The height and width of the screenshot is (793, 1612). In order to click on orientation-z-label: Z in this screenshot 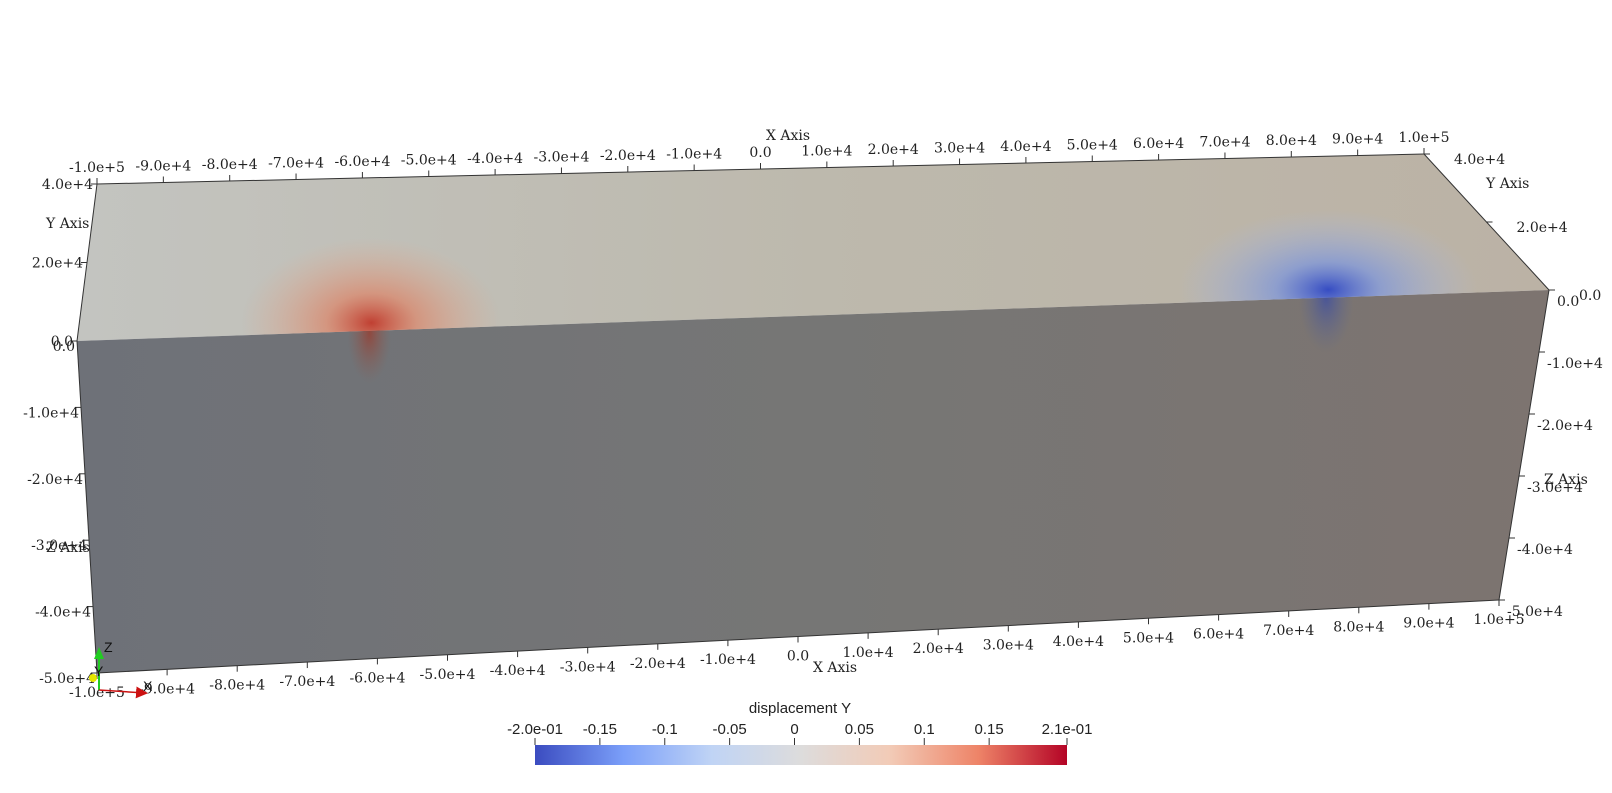, I will do `click(108, 647)`.